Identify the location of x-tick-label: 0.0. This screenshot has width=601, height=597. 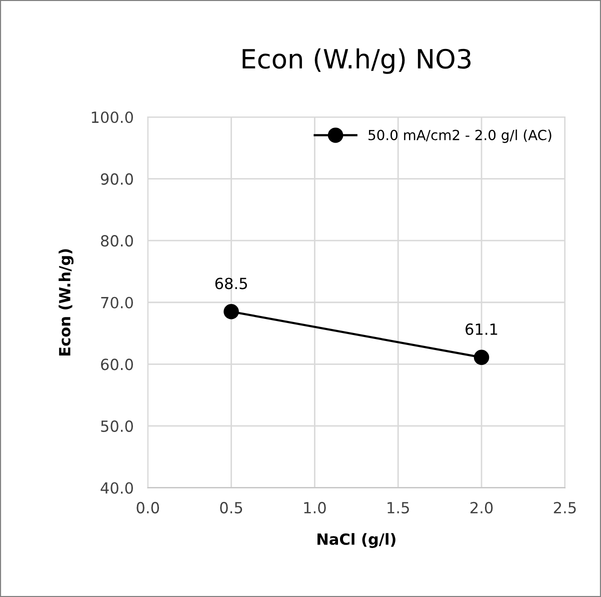
(147, 508).